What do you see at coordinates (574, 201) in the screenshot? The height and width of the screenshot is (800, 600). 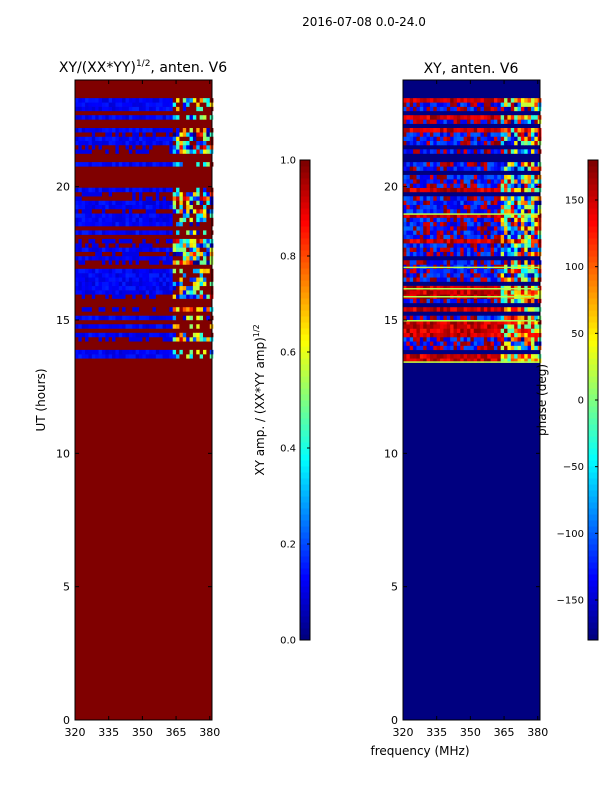 I see `colorbar-tick-label: 150` at bounding box center [574, 201].